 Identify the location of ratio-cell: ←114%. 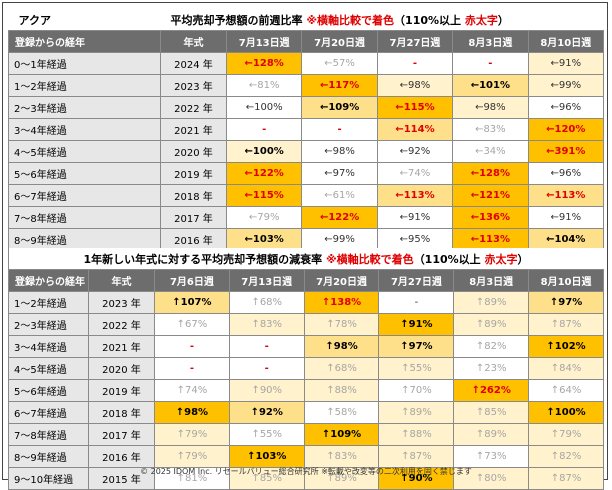
(415, 129).